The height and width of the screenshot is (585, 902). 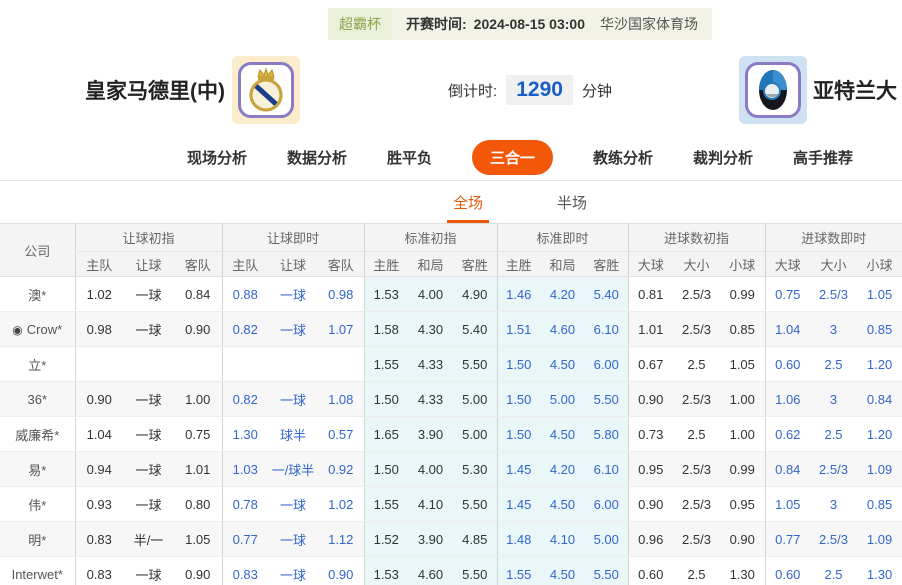 I want to click on odds-cell: 0.60, so click(x=787, y=570).